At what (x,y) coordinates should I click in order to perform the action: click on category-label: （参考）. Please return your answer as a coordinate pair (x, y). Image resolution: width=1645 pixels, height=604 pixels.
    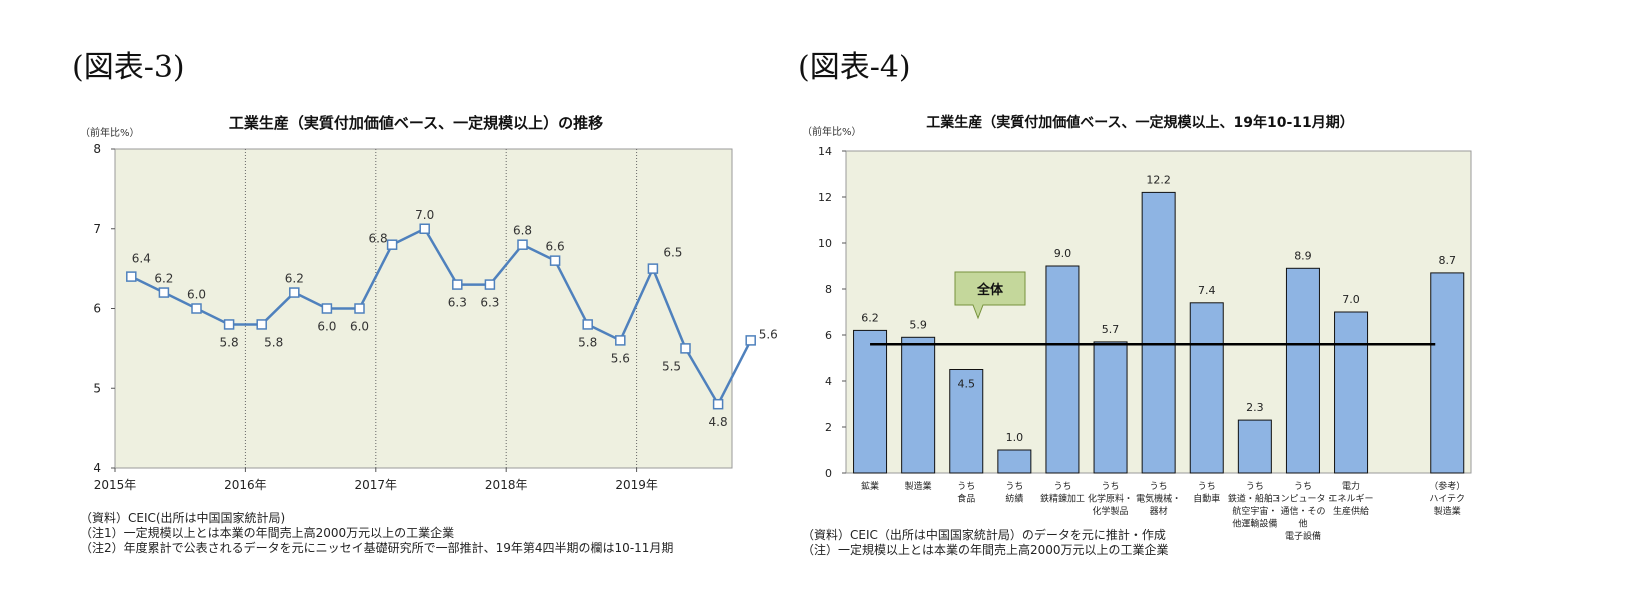
    Looking at the image, I should click on (1447, 486).